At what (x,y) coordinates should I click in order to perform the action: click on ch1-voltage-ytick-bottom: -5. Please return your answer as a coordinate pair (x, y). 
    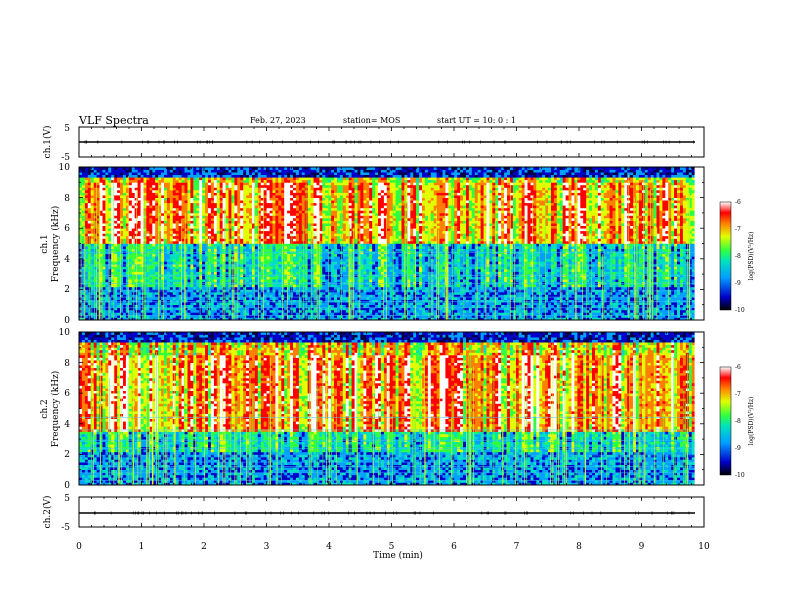
    Looking at the image, I should click on (65, 158).